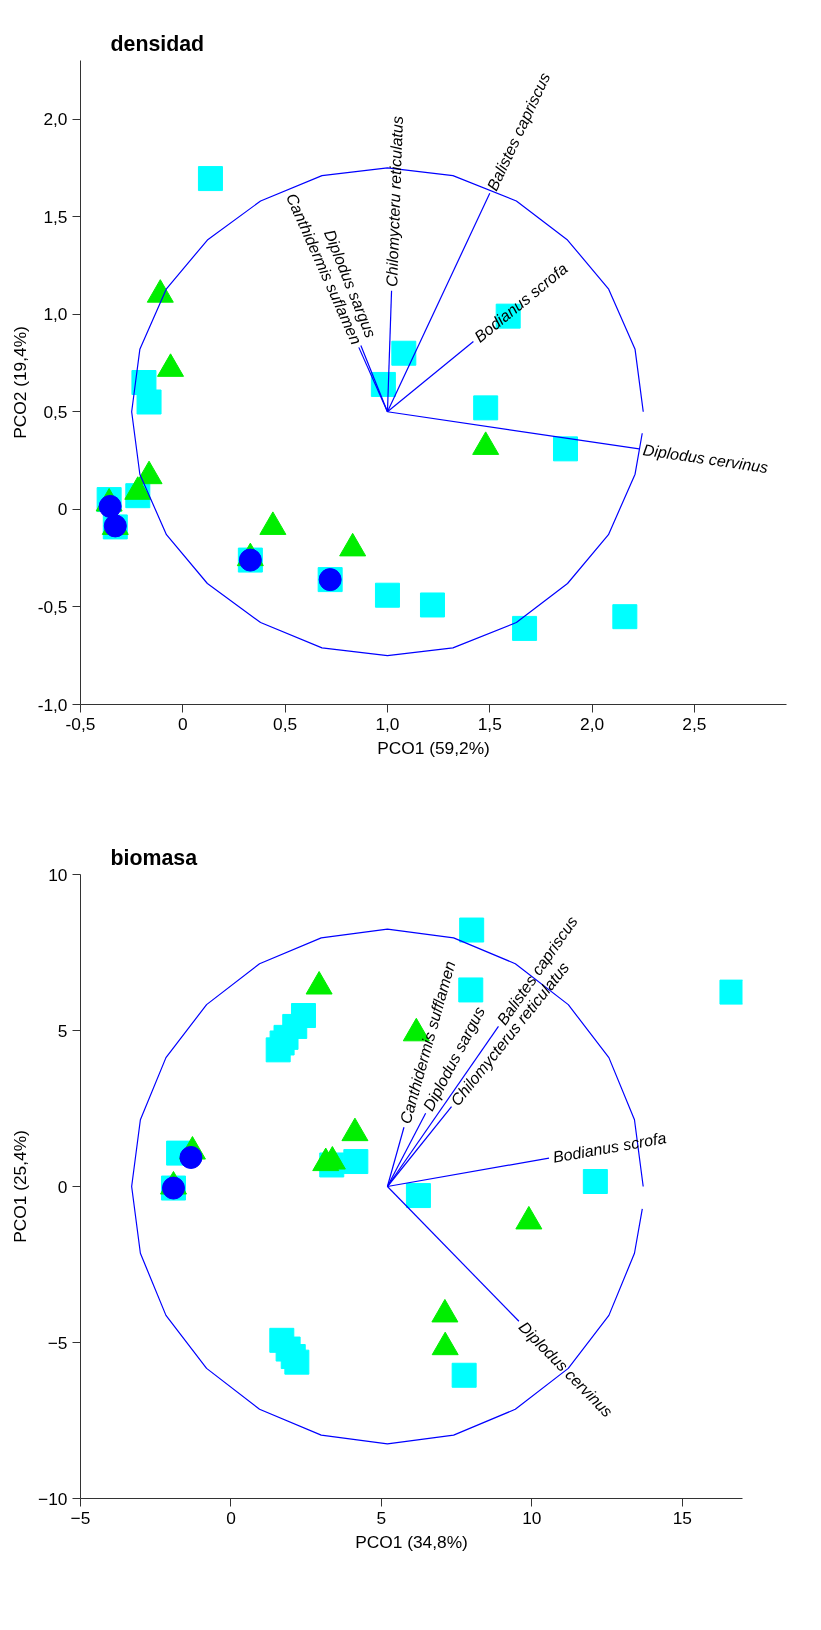 This screenshot has width=821, height=1630. Describe the element at coordinates (55, 216) in the screenshot. I see `y-tick-label: 1,5` at that location.